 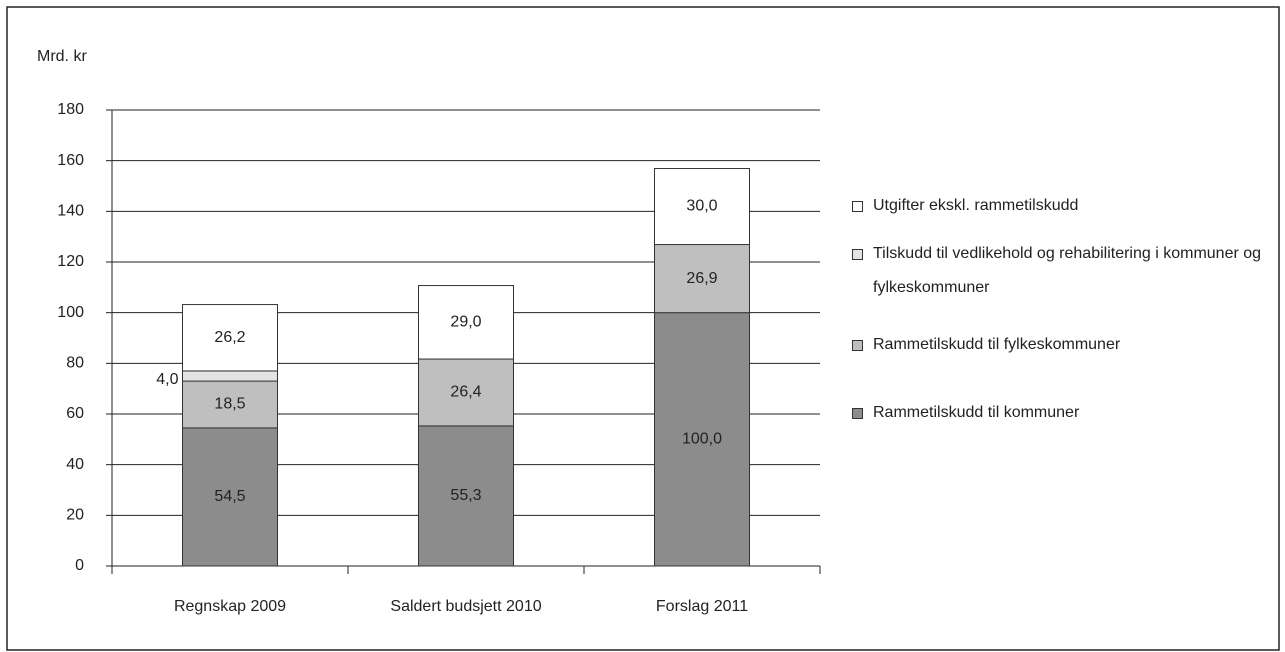 What do you see at coordinates (976, 412) in the screenshot?
I see `legend-label: Rammetilskudd til kommuner` at bounding box center [976, 412].